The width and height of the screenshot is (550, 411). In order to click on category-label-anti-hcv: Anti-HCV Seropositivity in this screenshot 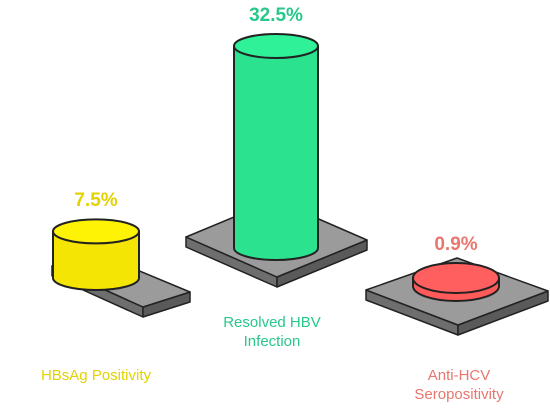, I will do `click(459, 385)`.